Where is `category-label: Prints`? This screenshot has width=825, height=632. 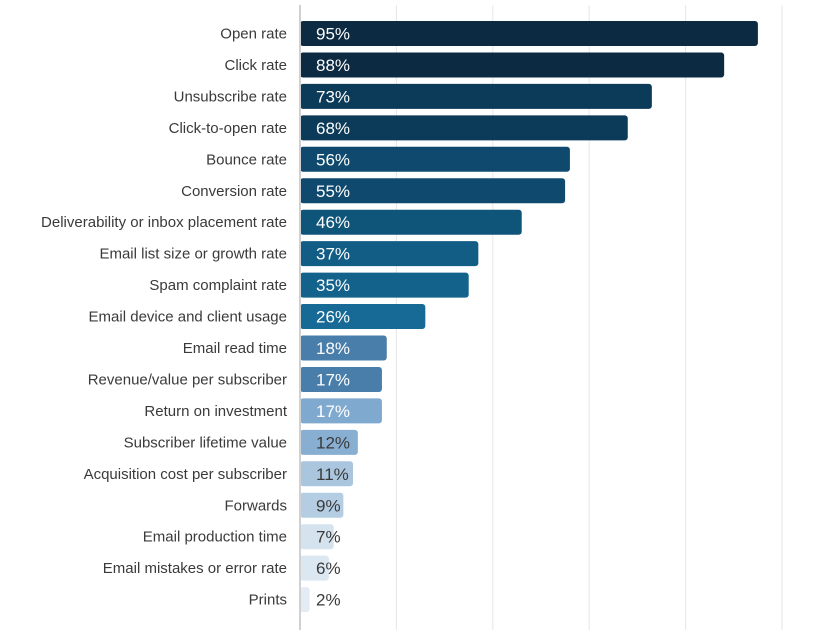 category-label: Prints is located at coordinates (268, 600).